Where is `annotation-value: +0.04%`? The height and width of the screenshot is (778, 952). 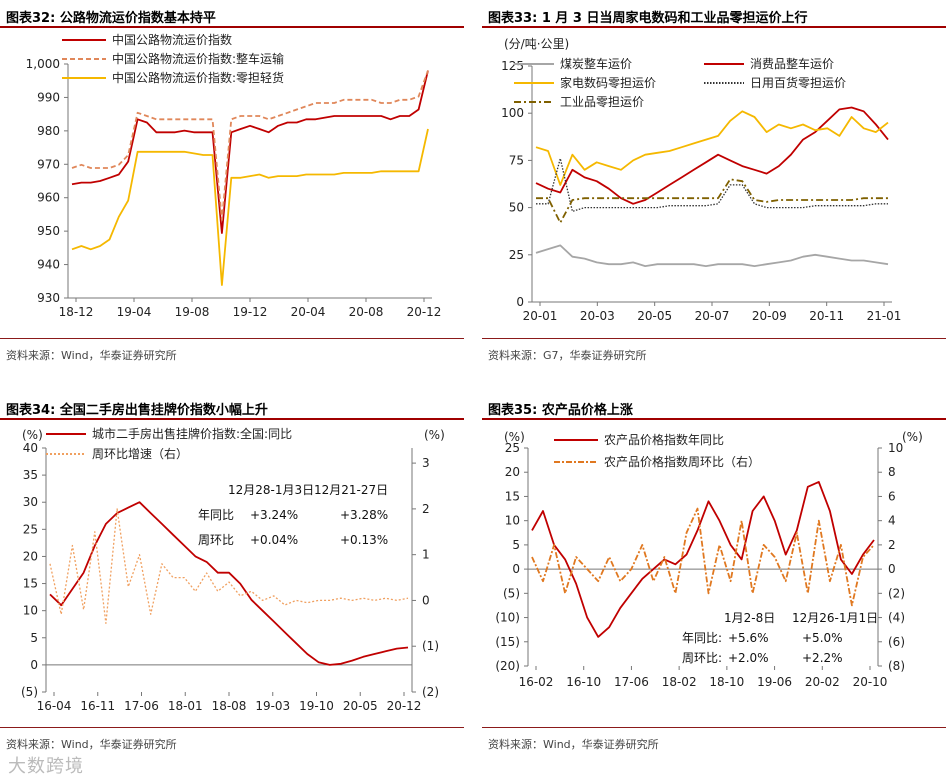
annotation-value: +0.04% is located at coordinates (274, 540).